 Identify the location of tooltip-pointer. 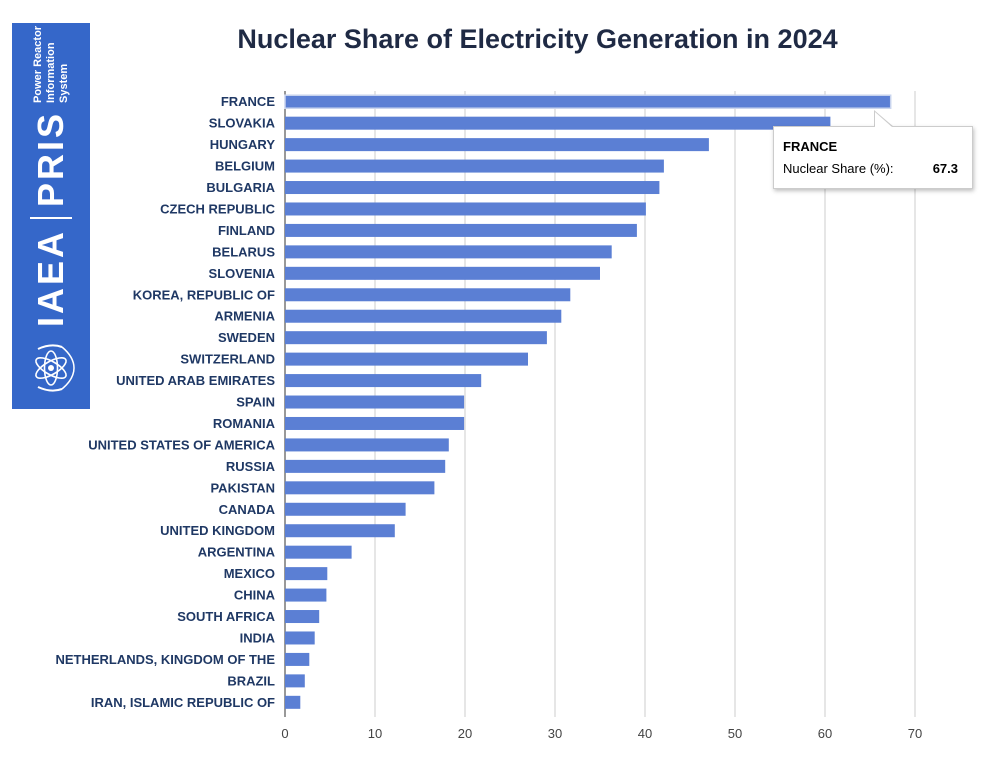
(883, 119).